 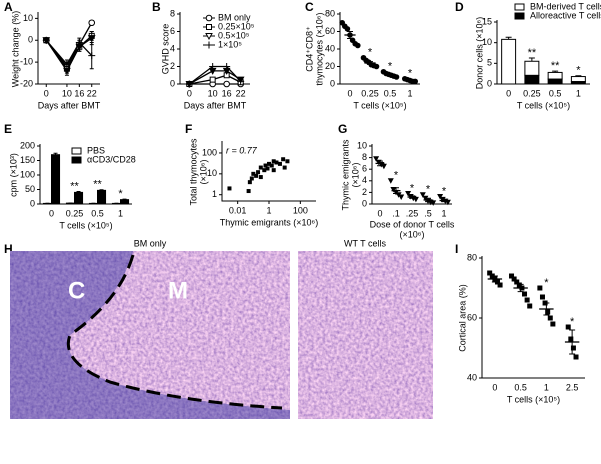 What do you see at coordinates (319, 49) in the screenshot?
I see `y-axis-label: thymocytes (×10⁶)` at bounding box center [319, 49].